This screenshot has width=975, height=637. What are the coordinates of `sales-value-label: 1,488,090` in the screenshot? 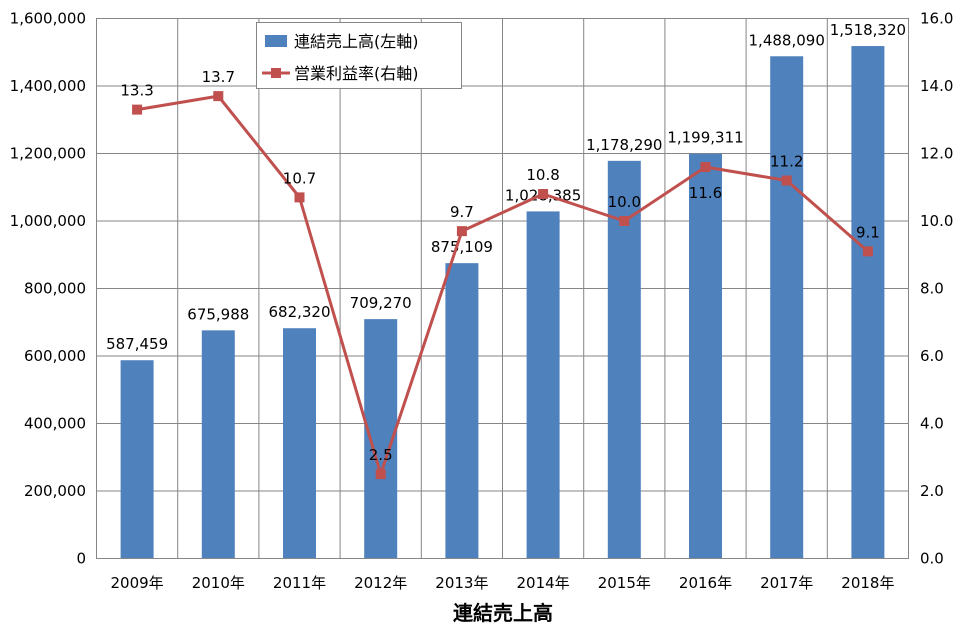 It's located at (787, 40).